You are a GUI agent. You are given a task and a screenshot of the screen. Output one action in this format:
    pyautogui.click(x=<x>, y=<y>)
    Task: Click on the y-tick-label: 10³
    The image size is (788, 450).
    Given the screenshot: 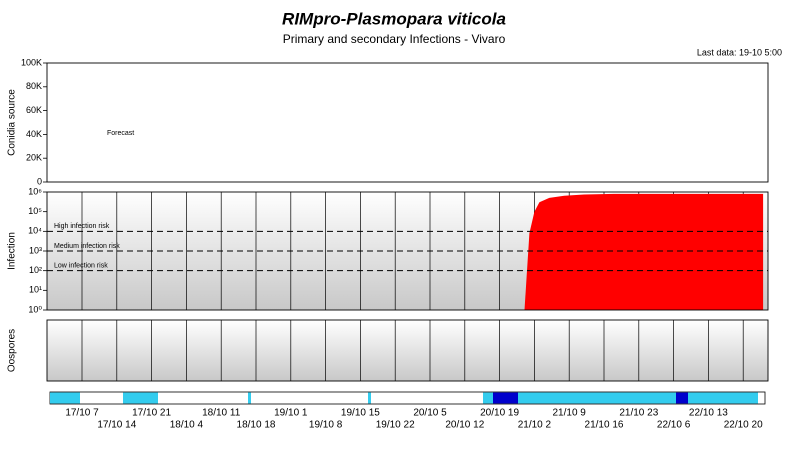 What is the action you would take?
    pyautogui.click(x=35, y=250)
    